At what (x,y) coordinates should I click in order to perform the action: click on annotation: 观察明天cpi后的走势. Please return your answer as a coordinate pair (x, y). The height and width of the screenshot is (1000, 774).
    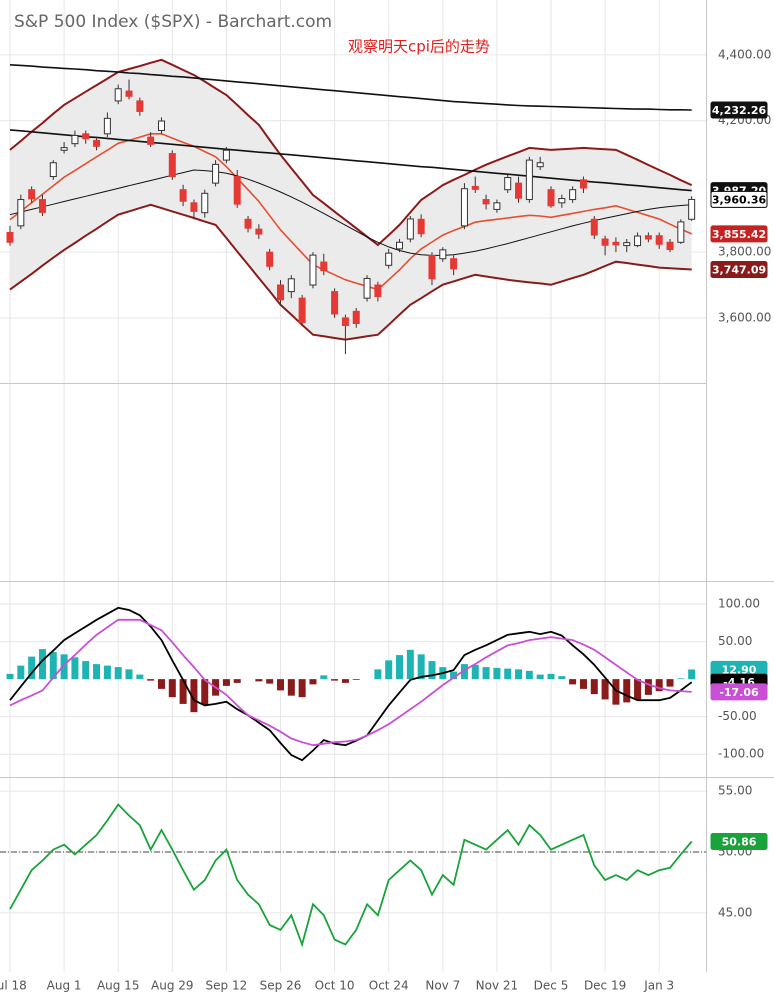
    Looking at the image, I should click on (419, 47).